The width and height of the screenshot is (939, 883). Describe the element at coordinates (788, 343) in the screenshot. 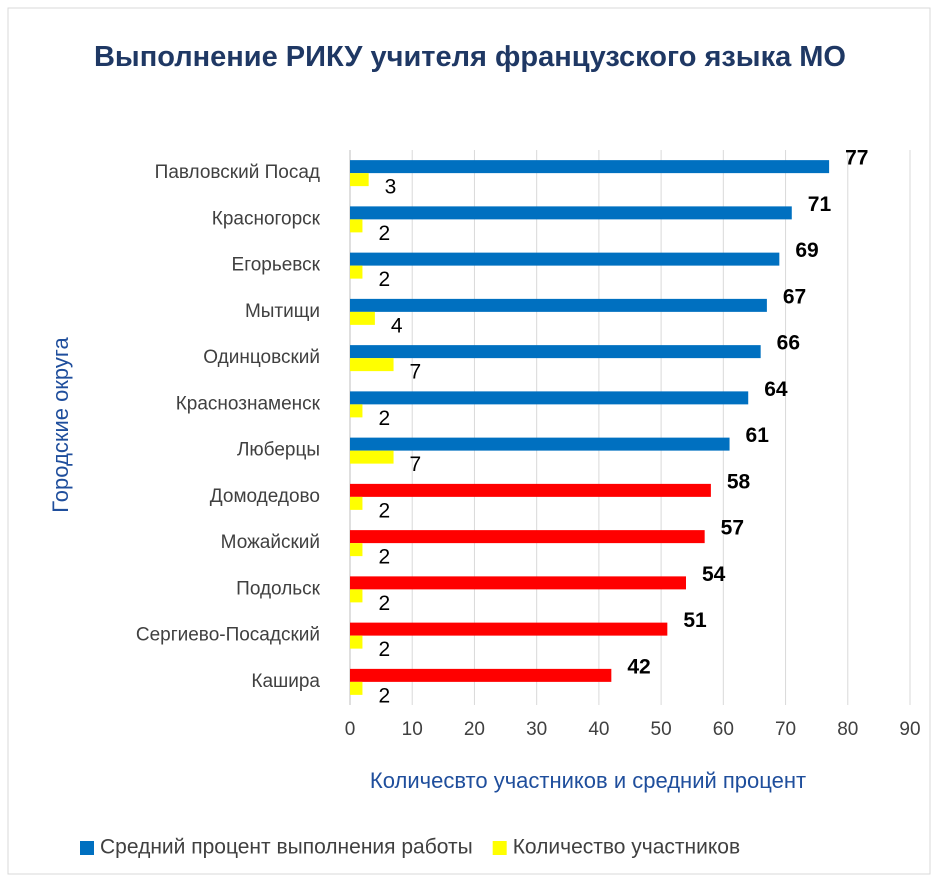

I see `data-label: 66` at that location.